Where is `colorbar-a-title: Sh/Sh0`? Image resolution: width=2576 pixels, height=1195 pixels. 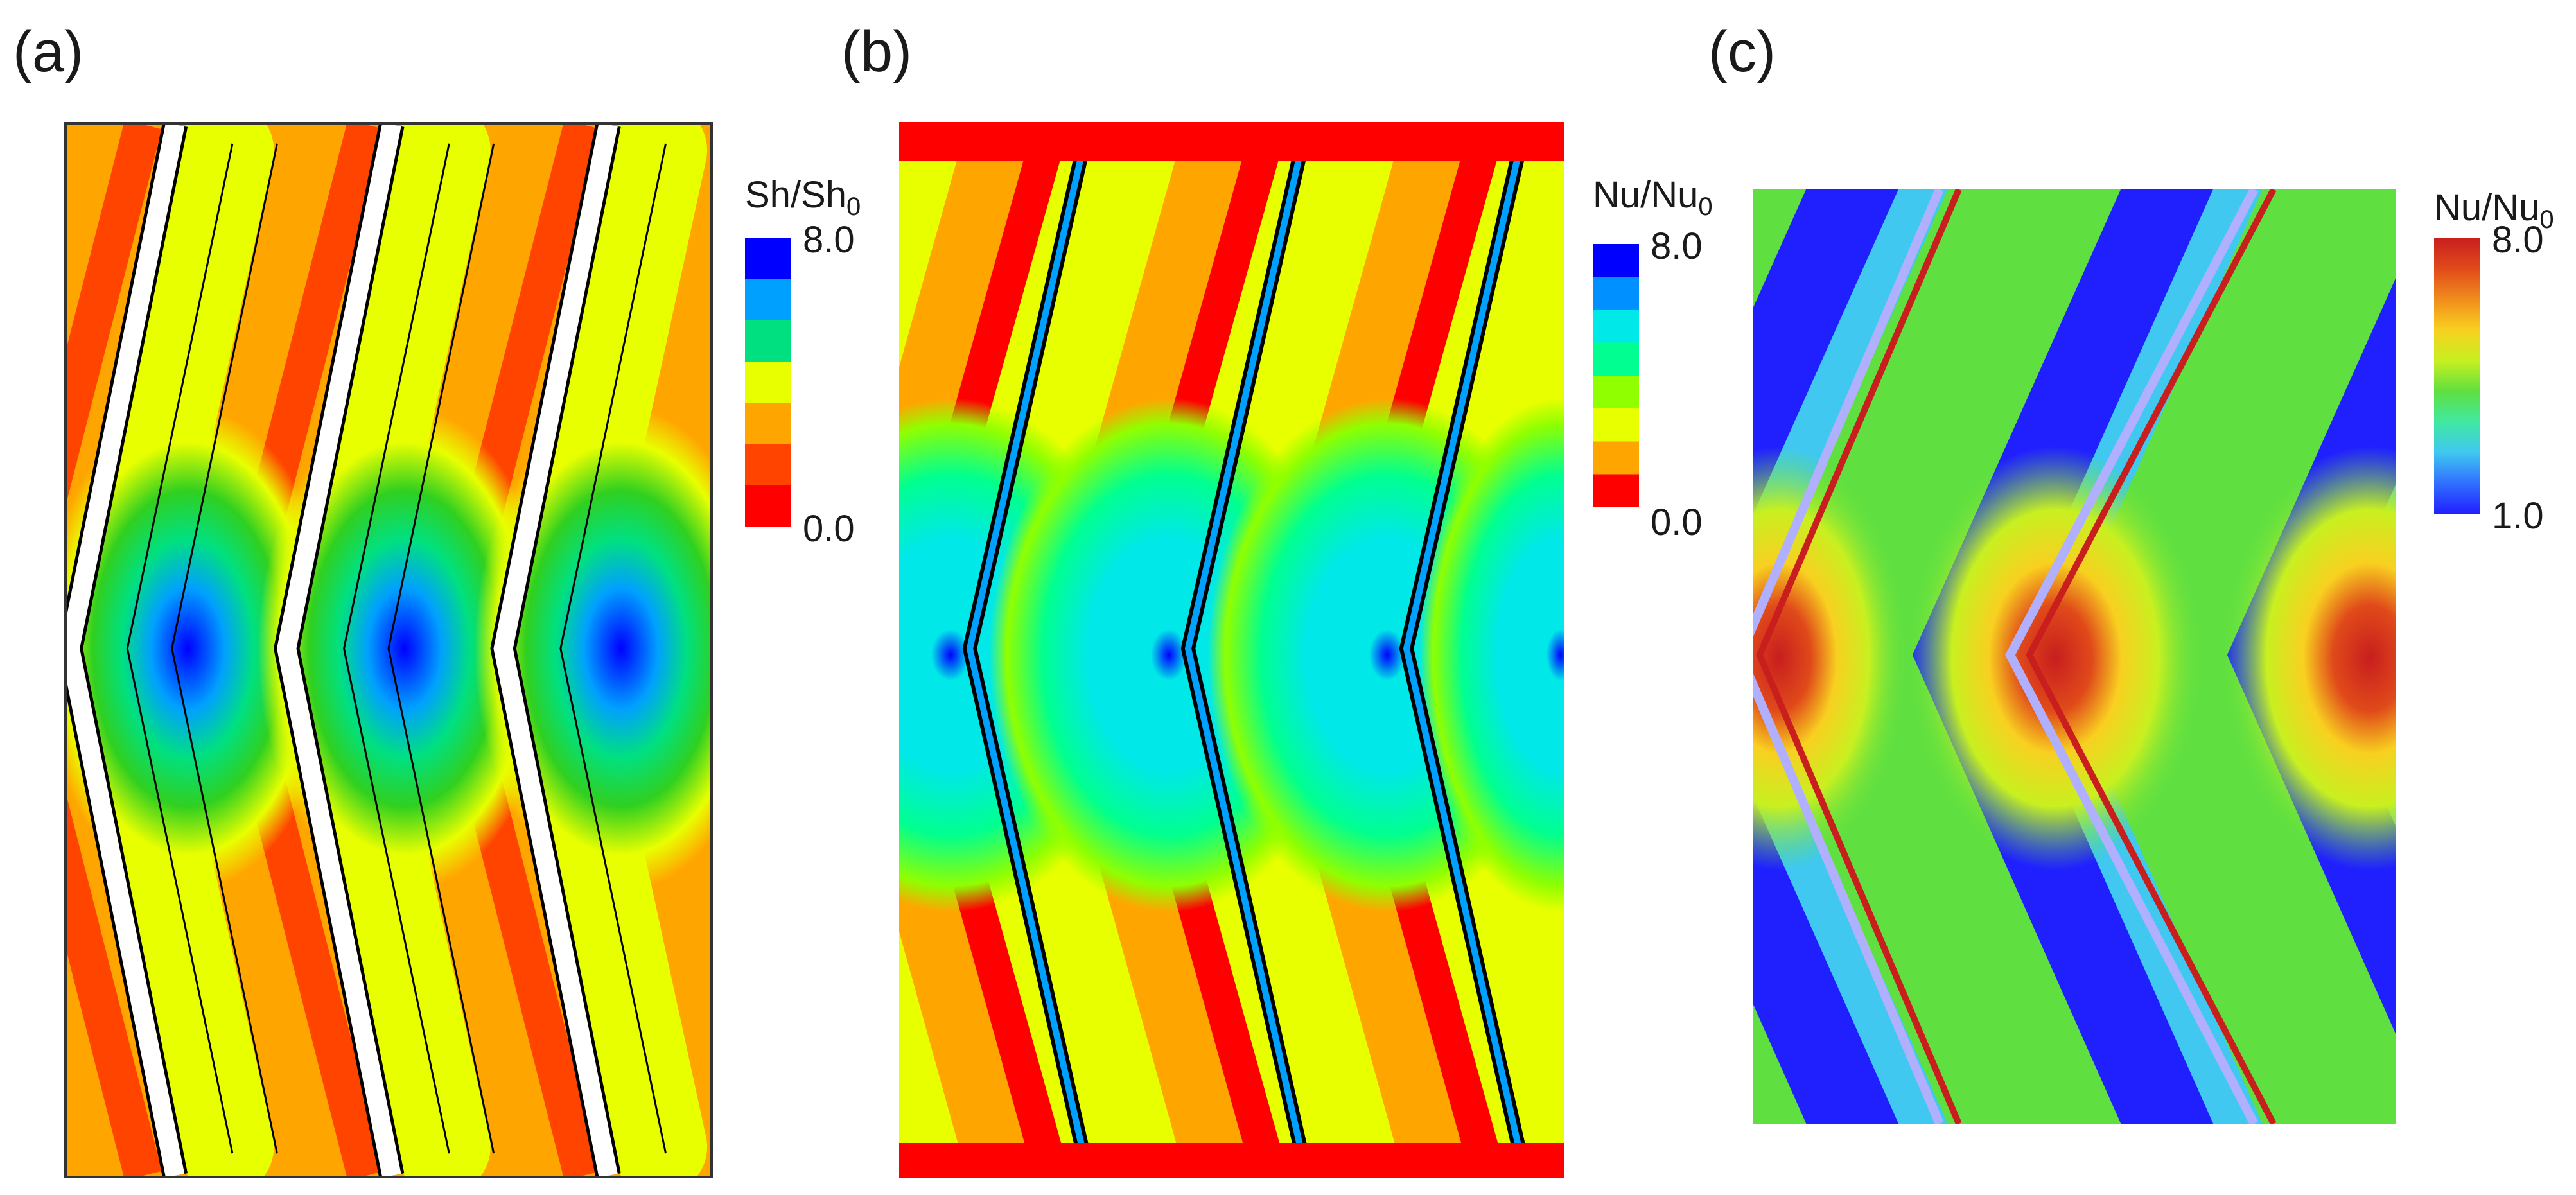 colorbar-a-title: Sh/Sh0 is located at coordinates (803, 197).